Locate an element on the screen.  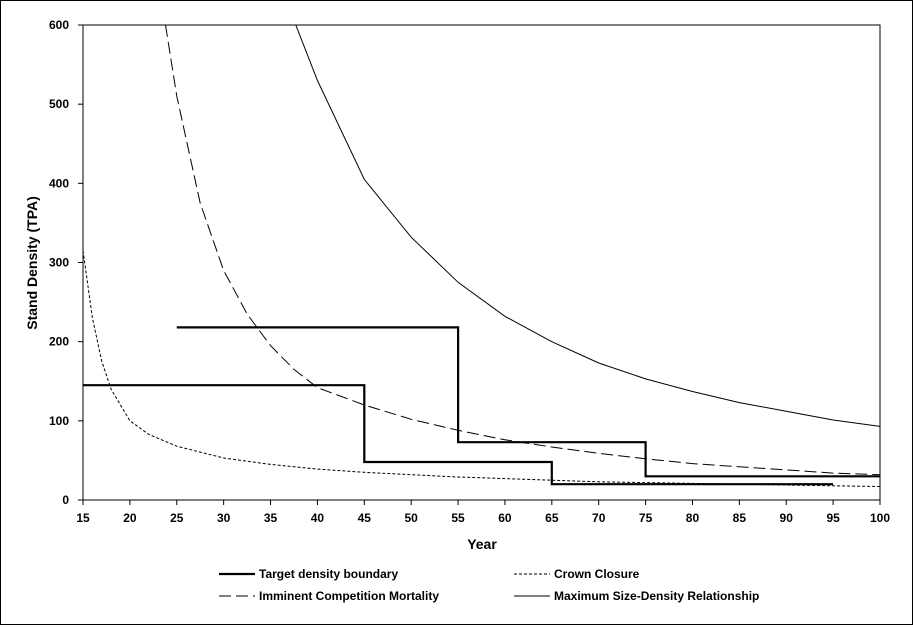
x-tick-label: 40 is located at coordinates (318, 518).